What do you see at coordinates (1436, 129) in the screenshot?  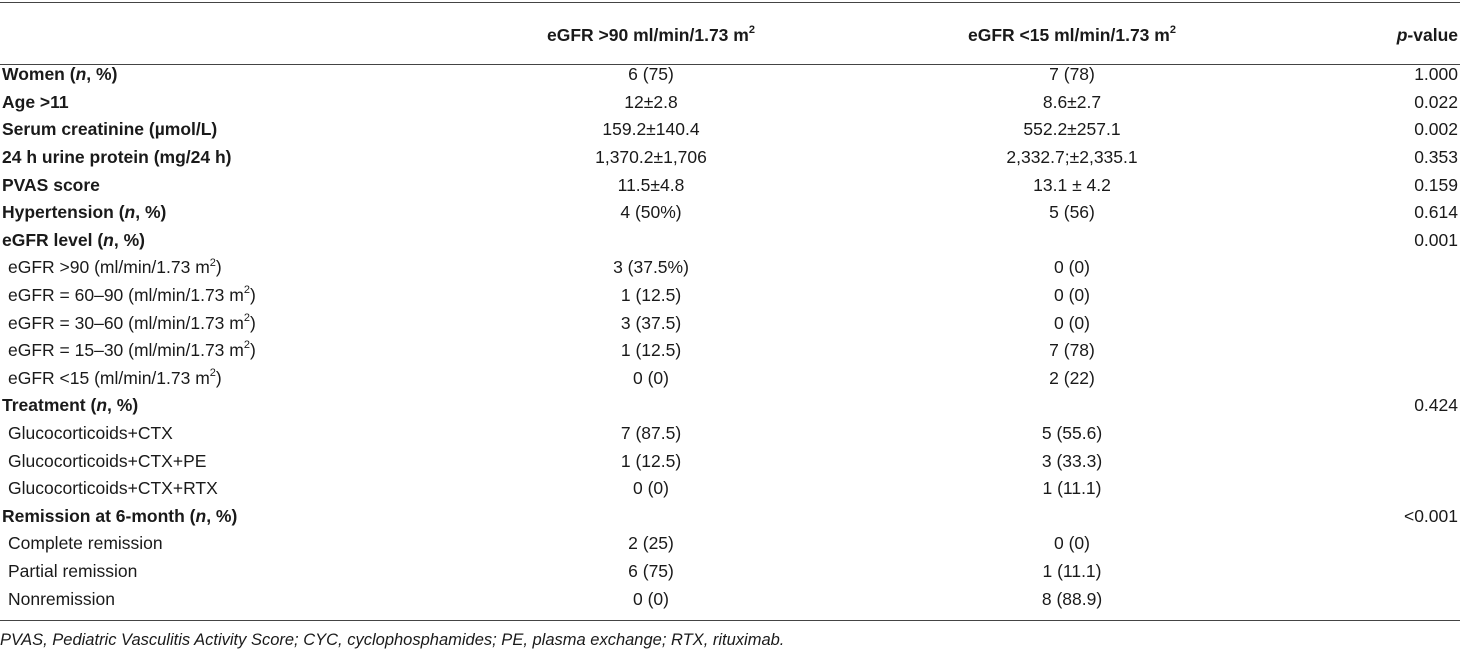 I see `value-pvalue: 0.002` at bounding box center [1436, 129].